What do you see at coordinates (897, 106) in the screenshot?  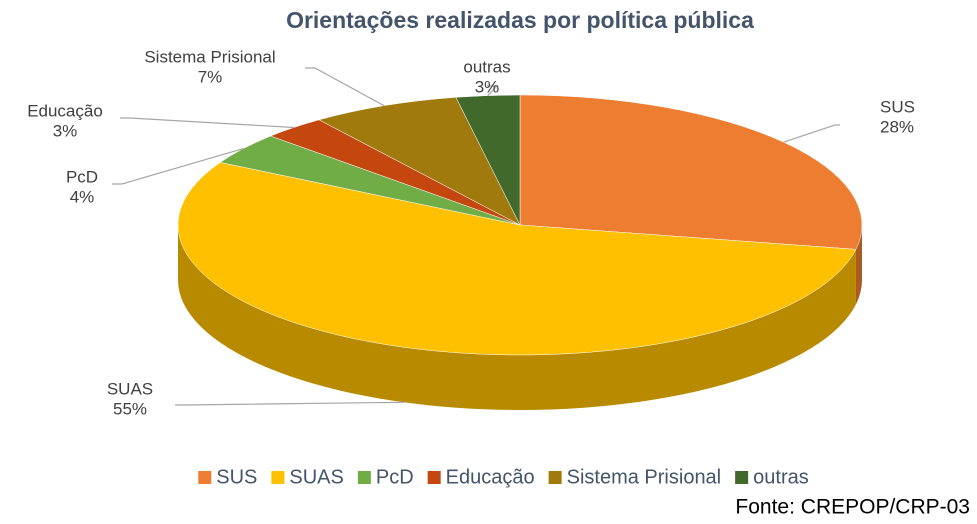 I see `data-label-name: SUS` at bounding box center [897, 106].